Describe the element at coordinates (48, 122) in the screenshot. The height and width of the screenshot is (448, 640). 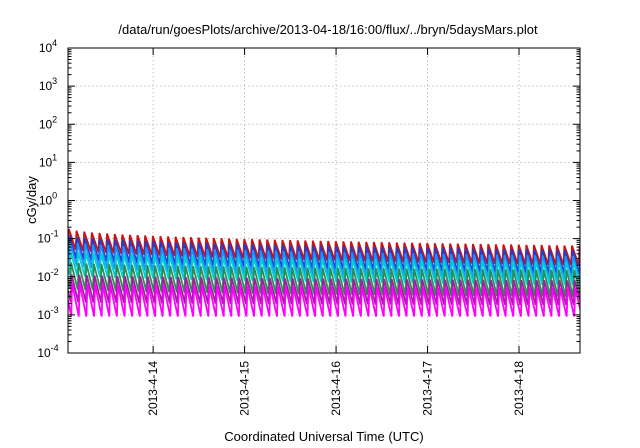
I see `y-tick-label: 10²` at that location.